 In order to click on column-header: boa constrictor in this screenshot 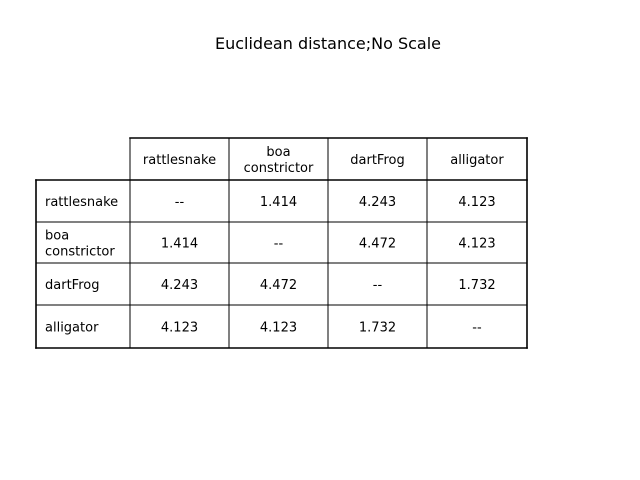, I will do `click(279, 160)`.